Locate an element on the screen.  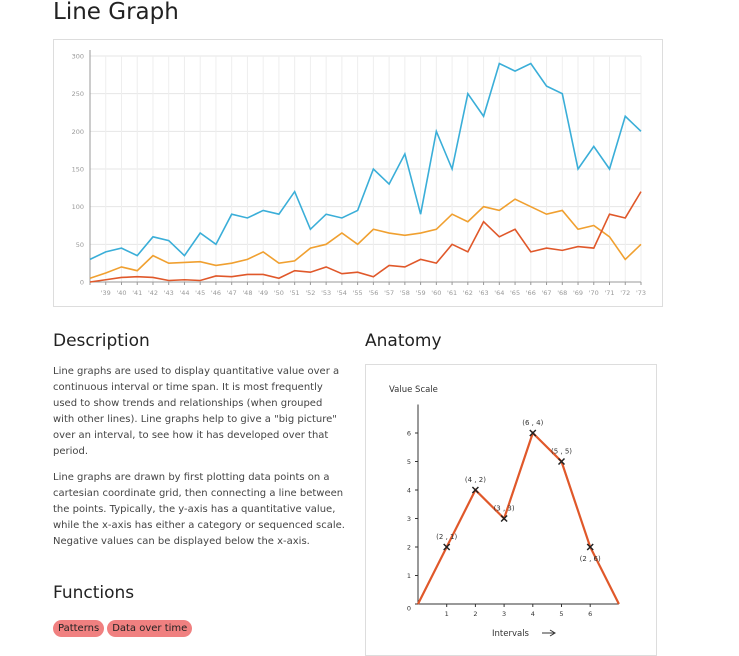
x-tick-label: '52 is located at coordinates (310, 293).